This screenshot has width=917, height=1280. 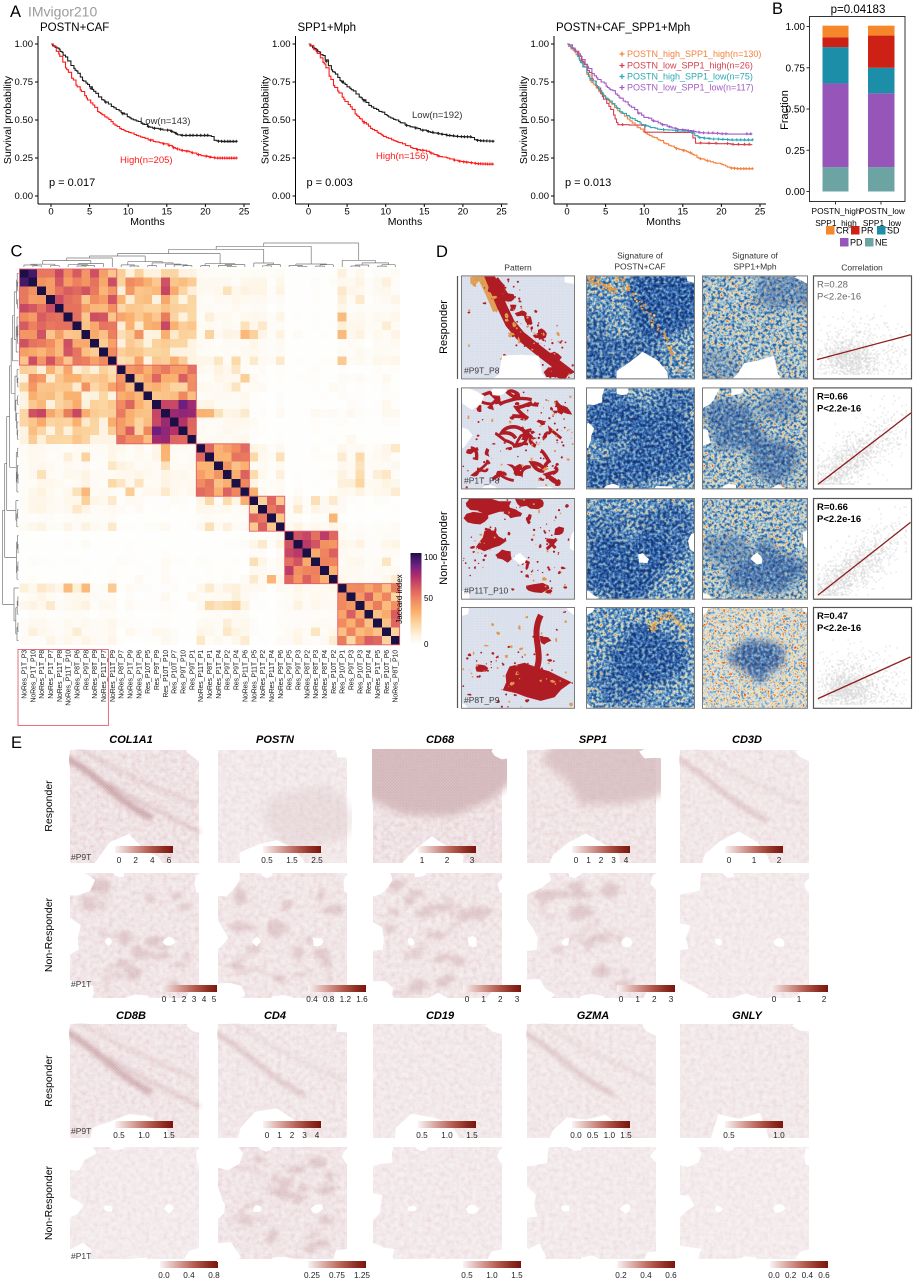 I want to click on svg-text: 0.6, so click(x=671, y=1275).